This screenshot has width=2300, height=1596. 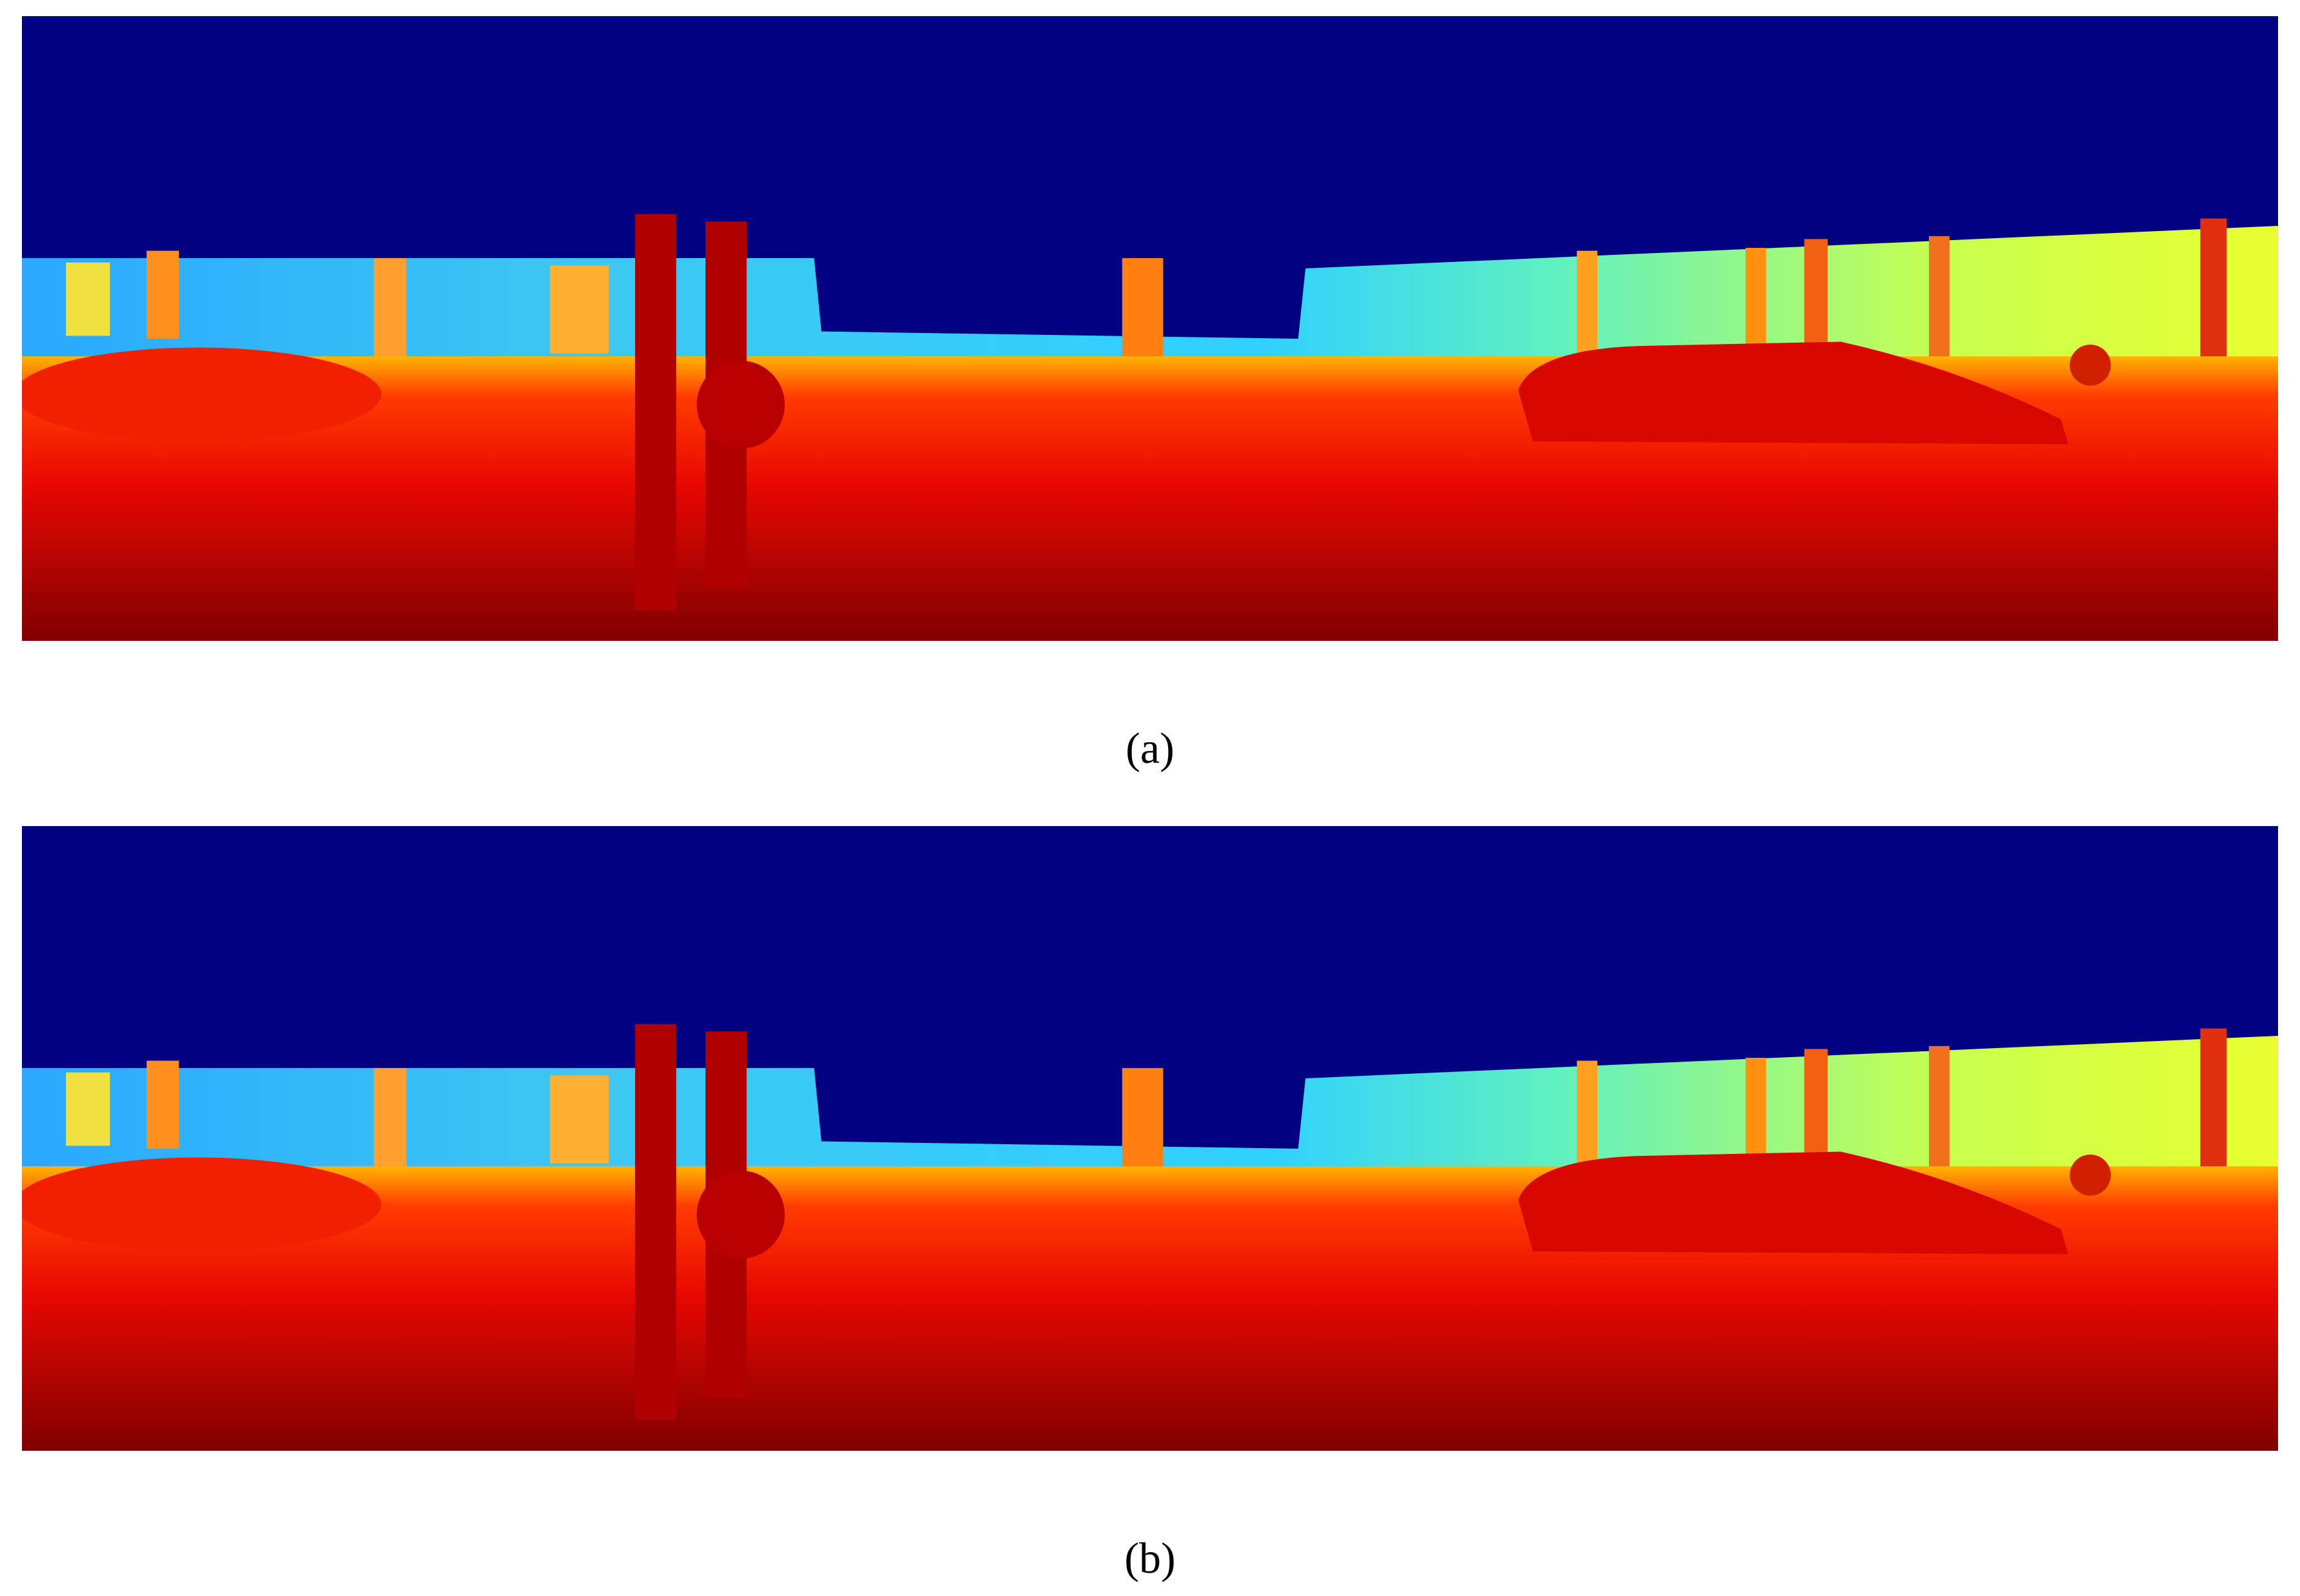 I want to click on caption: (b), so click(x=1150, y=1557).